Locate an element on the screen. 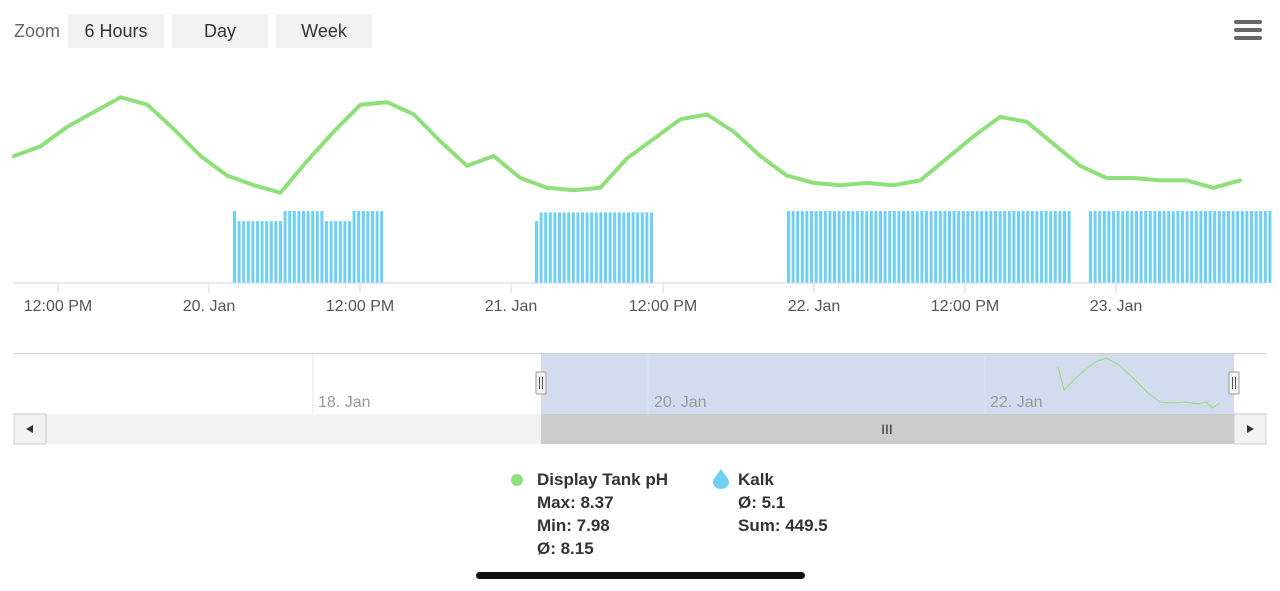 The image size is (1280, 591). navigator-ph-line is located at coordinates (1139, 383).